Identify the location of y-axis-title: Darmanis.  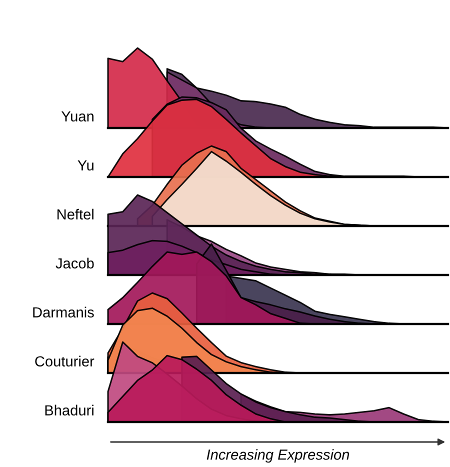
(63, 312).